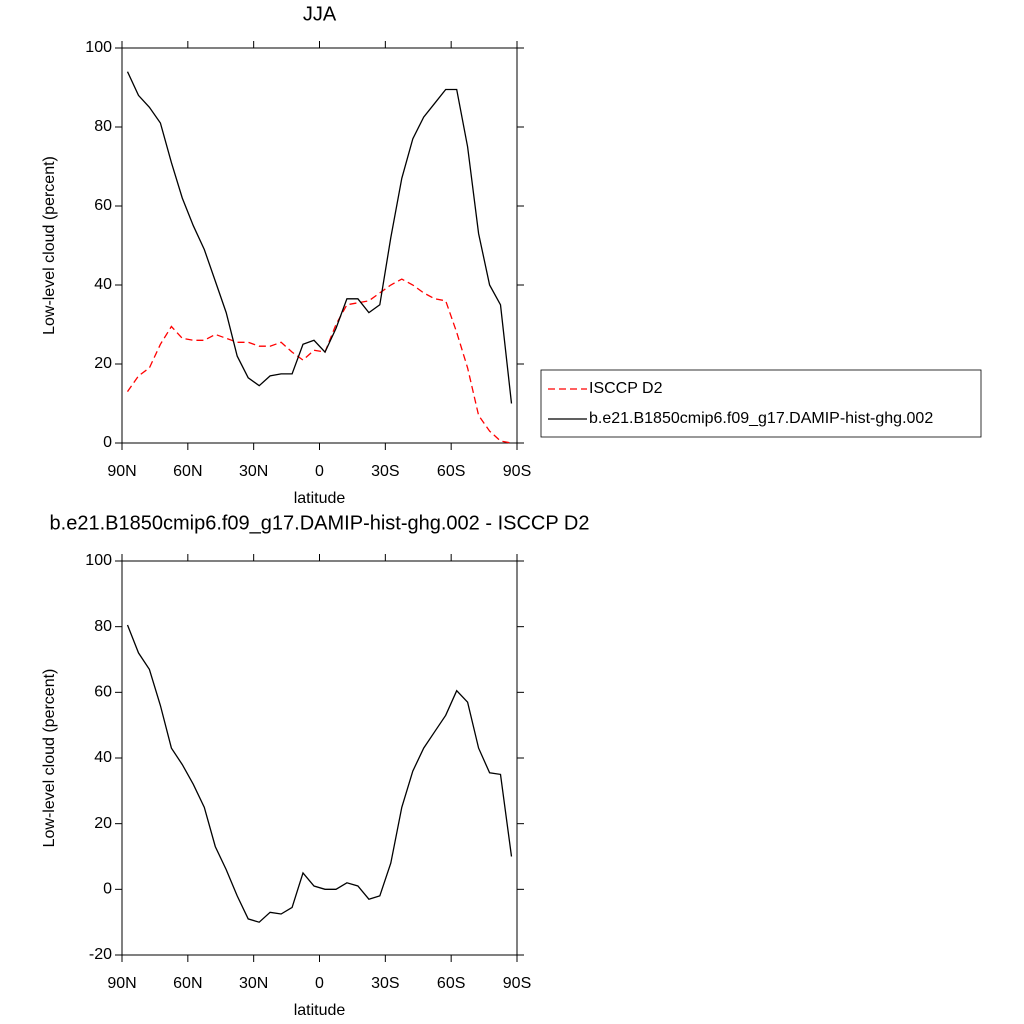  Describe the element at coordinates (626, 388) in the screenshot. I see `legend-label: ISCCP D2` at that location.